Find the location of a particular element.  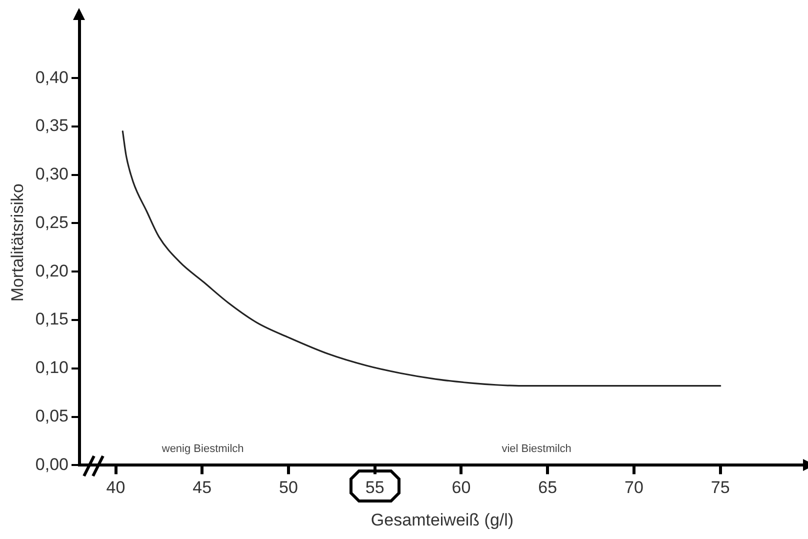

annotation: viel Biestmilch is located at coordinates (537, 449).